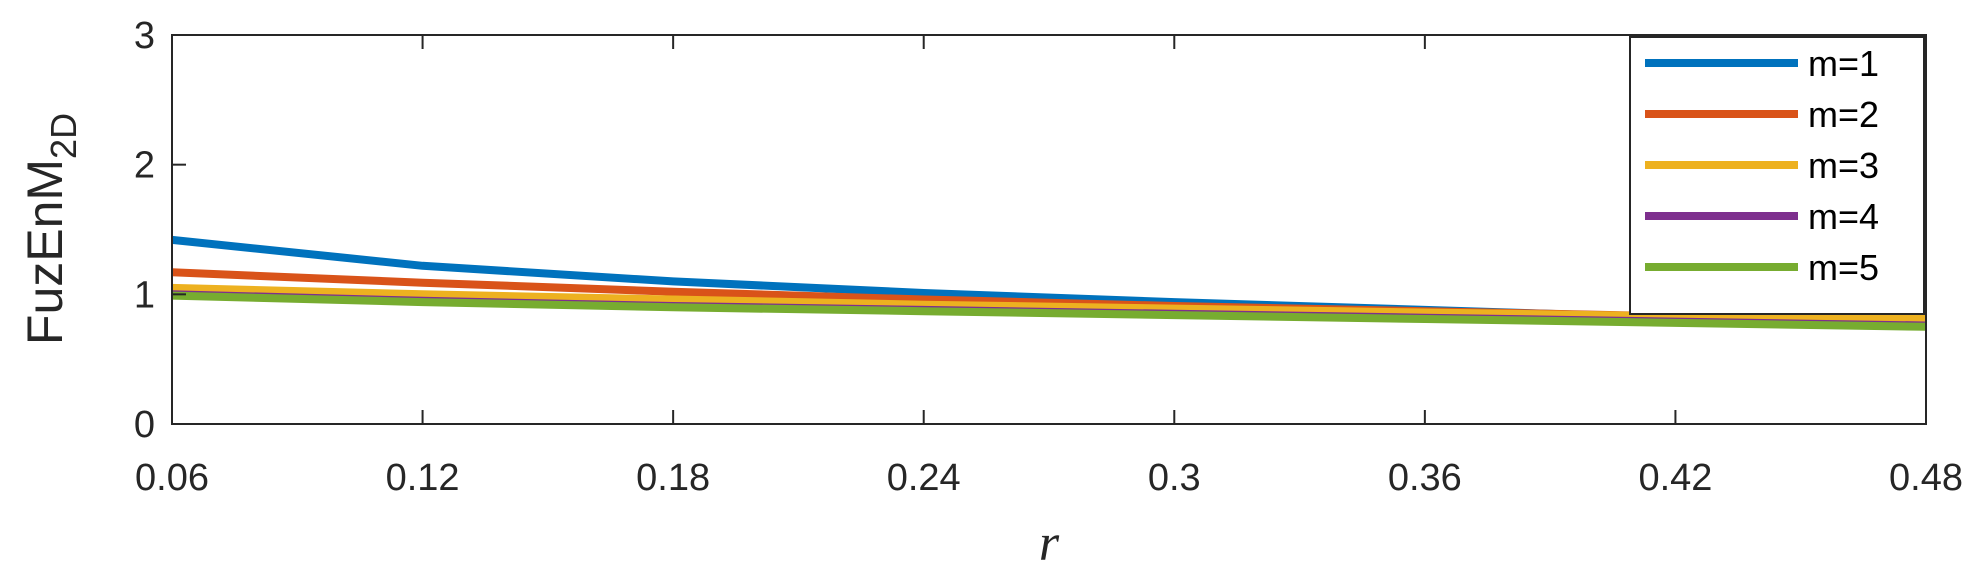  Describe the element at coordinates (1843, 63) in the screenshot. I see `legend-label-m1: m=1` at that location.